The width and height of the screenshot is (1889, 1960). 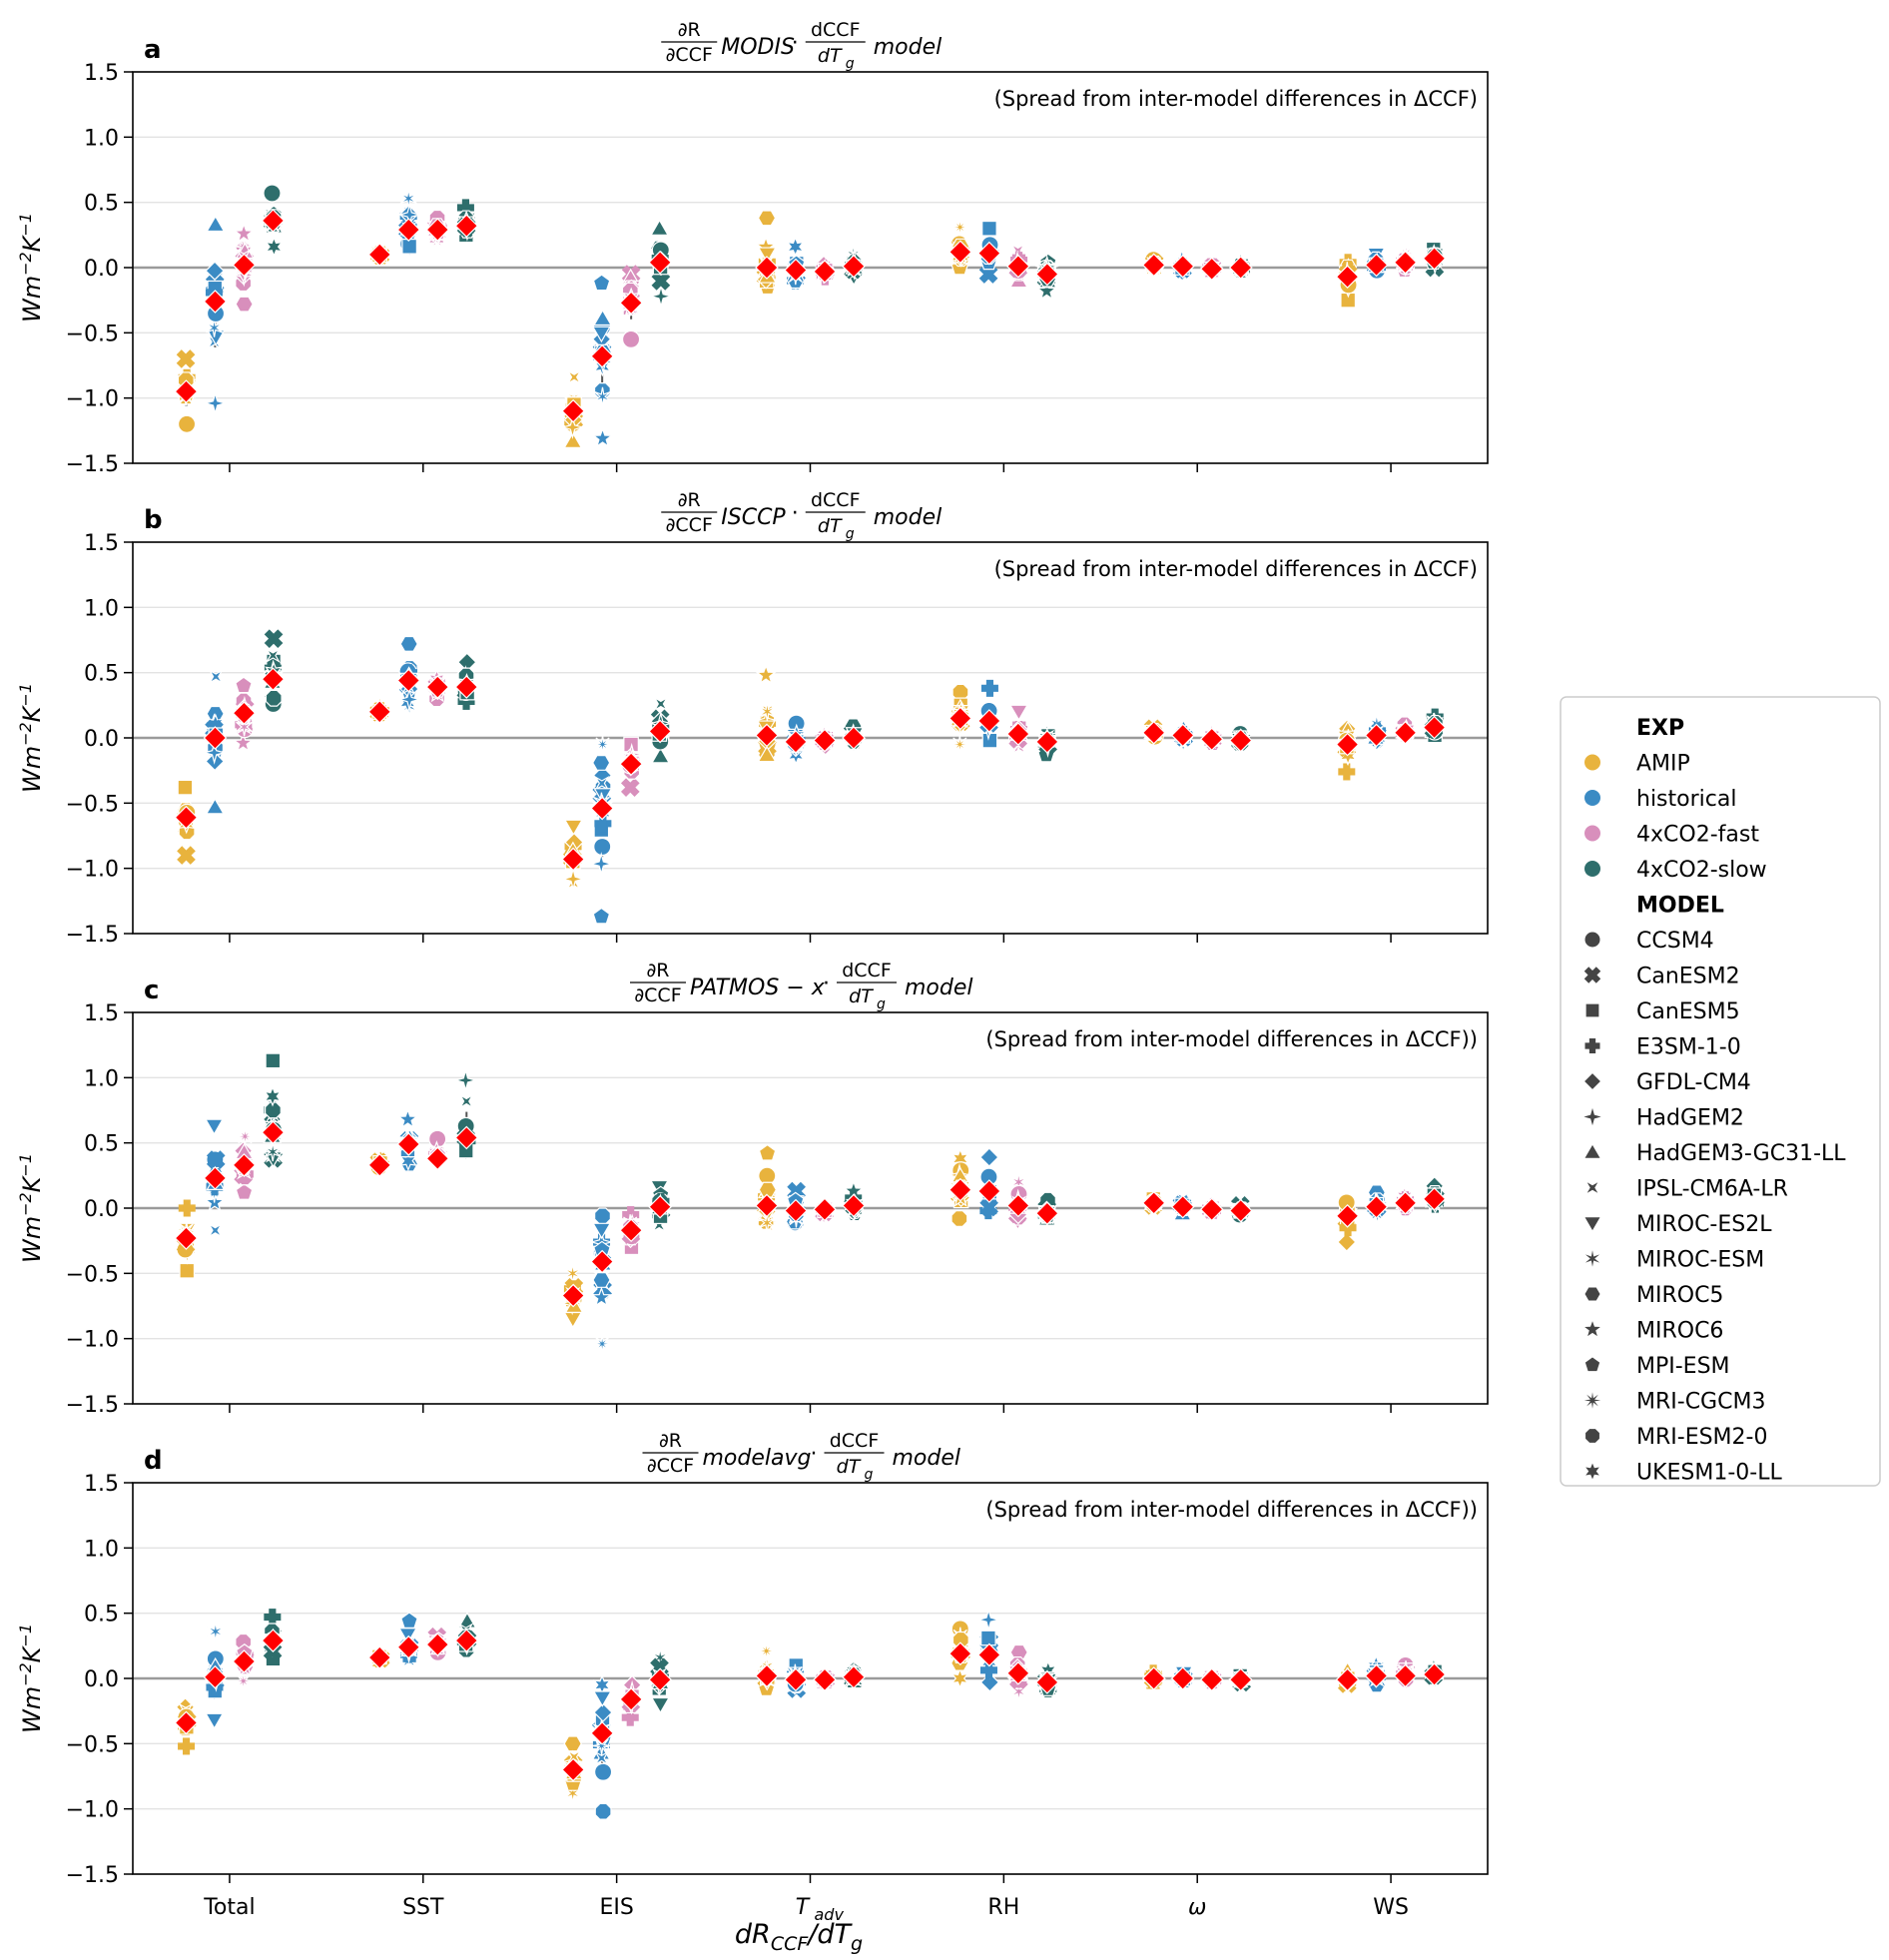 What do you see at coordinates (1653, 1331) in the screenshot?
I see `legend-item-MIROC6: MIROC6` at bounding box center [1653, 1331].